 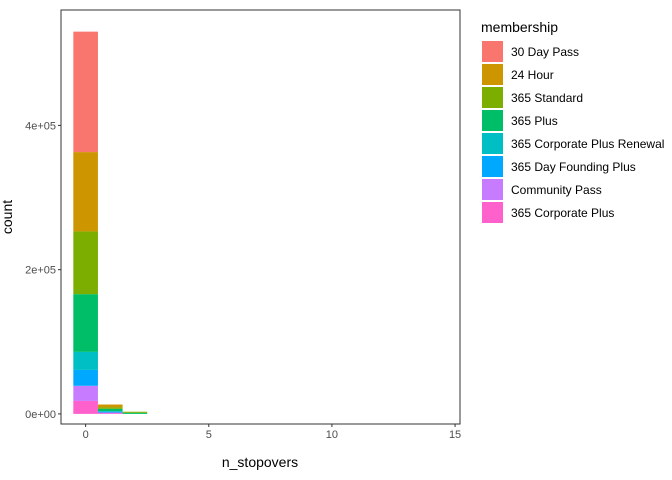 I want to click on legend-label: 365 Corporate Plus Renewal, so click(x=587, y=144).